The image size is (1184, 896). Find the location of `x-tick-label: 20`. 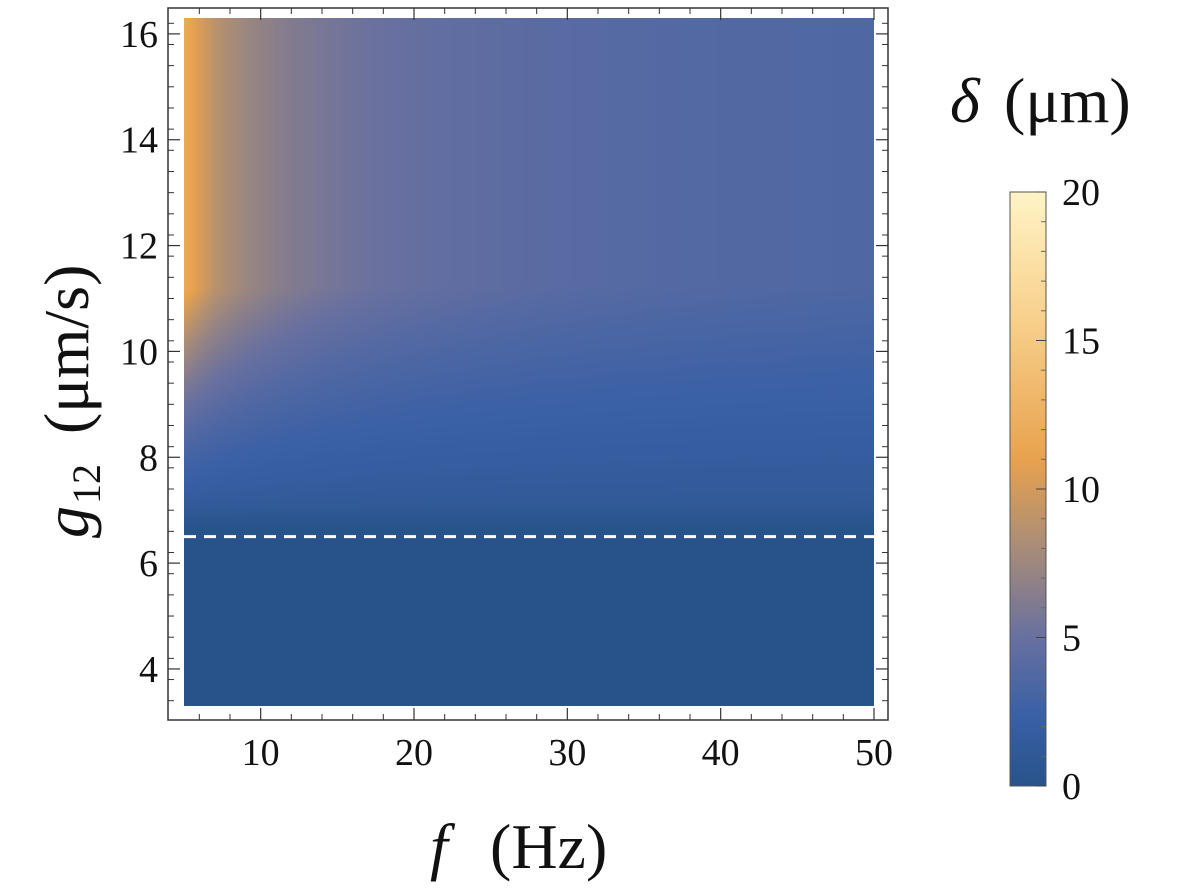

x-tick-label: 20 is located at coordinates (414, 753).